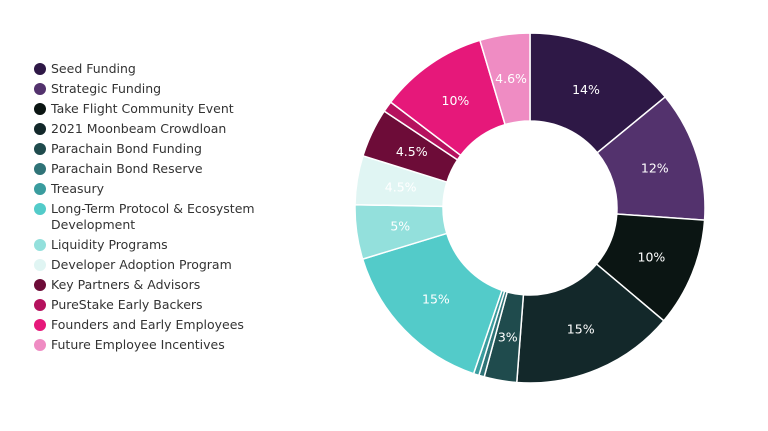 Image resolution: width=768 pixels, height=431 pixels. Describe the element at coordinates (141, 264) in the screenshot. I see `legend-label: Developer Adoption Program` at that location.